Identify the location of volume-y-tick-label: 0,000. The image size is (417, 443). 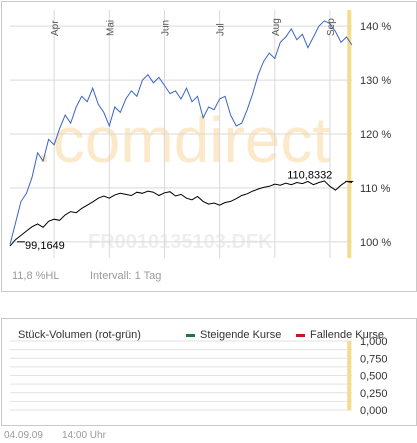
(374, 411).